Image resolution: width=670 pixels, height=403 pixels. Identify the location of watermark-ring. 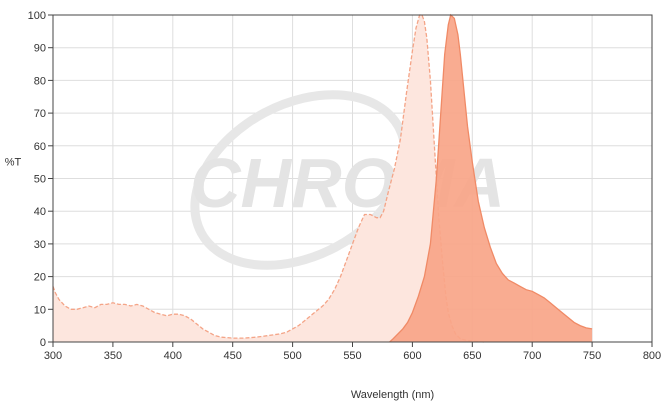
(300, 180).